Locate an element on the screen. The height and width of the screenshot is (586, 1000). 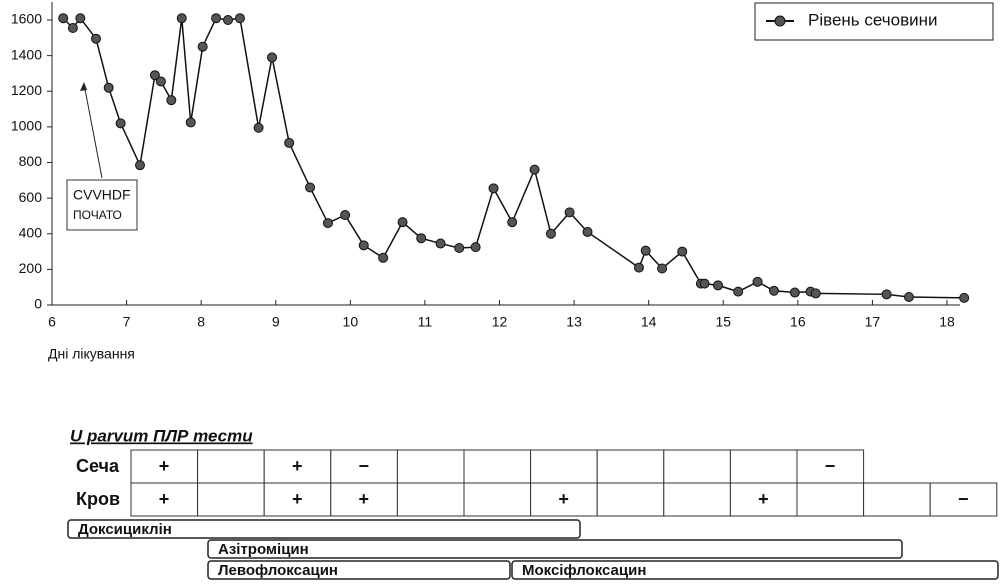
x-tick-label: 6 is located at coordinates (52, 322).